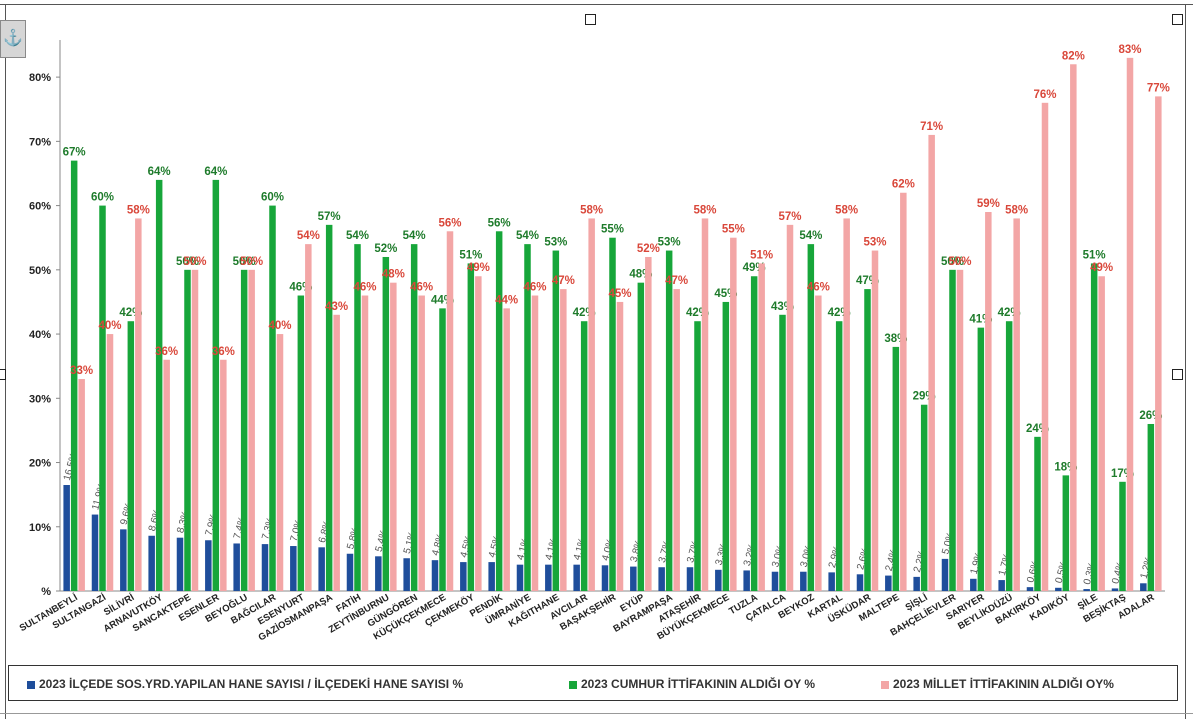  What do you see at coordinates (1158, 88) in the screenshot?
I see `data-label-series-3: 77%` at bounding box center [1158, 88].